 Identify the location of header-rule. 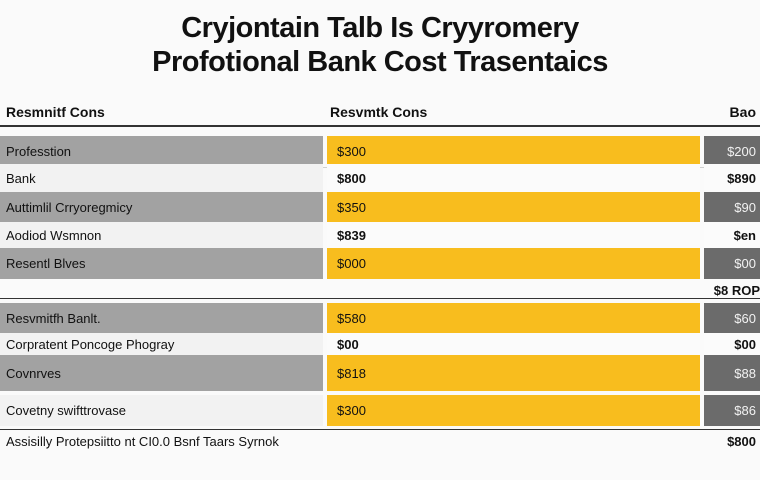
(380, 126).